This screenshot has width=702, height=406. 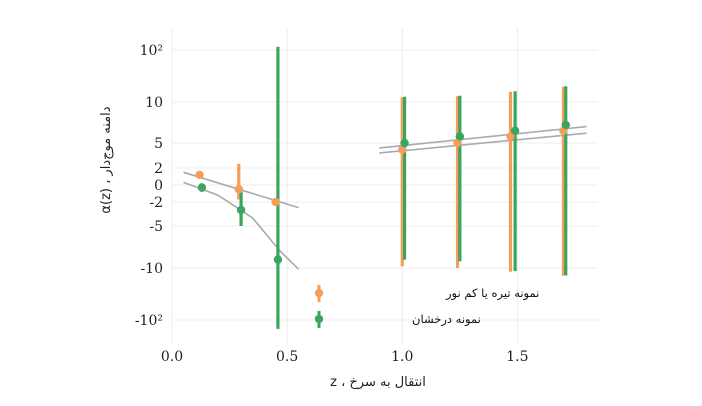 What do you see at coordinates (158, 186) in the screenshot?
I see `y-tick-label: 0` at bounding box center [158, 186].